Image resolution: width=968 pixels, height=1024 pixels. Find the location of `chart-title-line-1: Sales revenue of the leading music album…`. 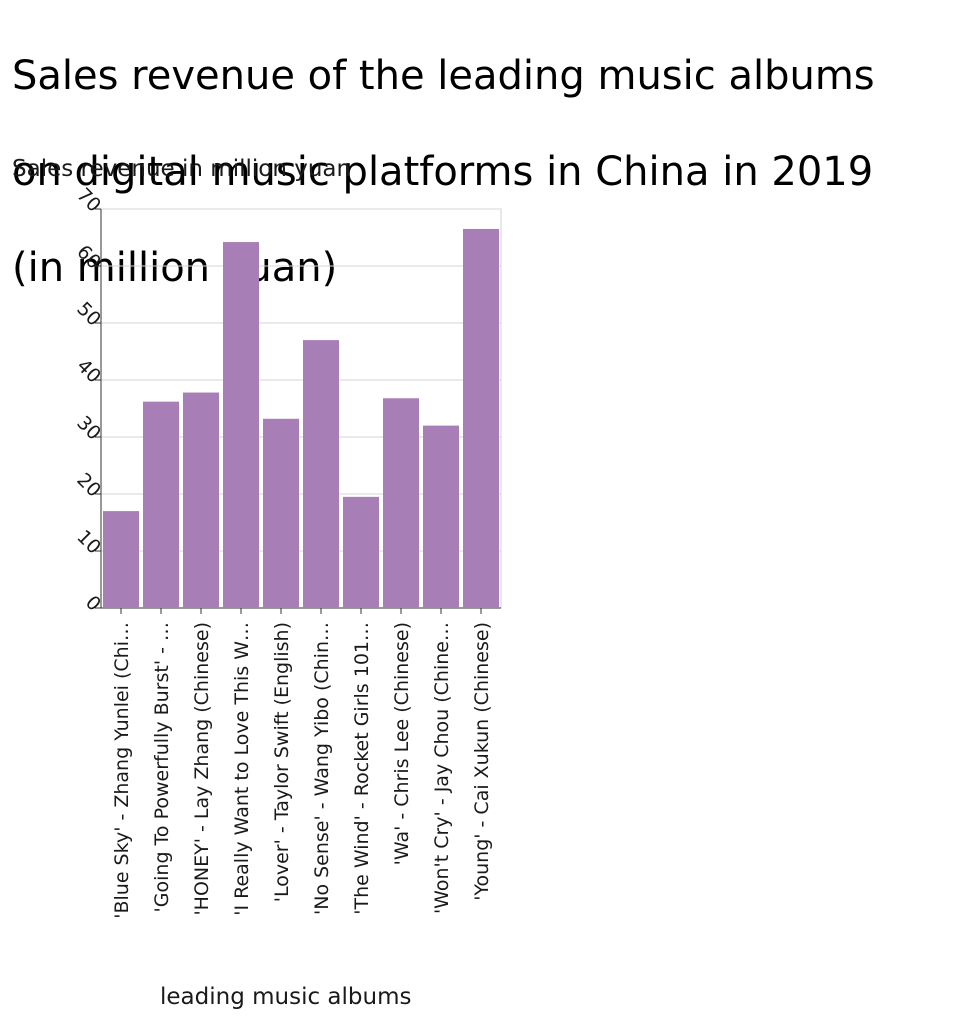

chart-title-line-1: Sales revenue of the leading music album… is located at coordinates (443, 76).